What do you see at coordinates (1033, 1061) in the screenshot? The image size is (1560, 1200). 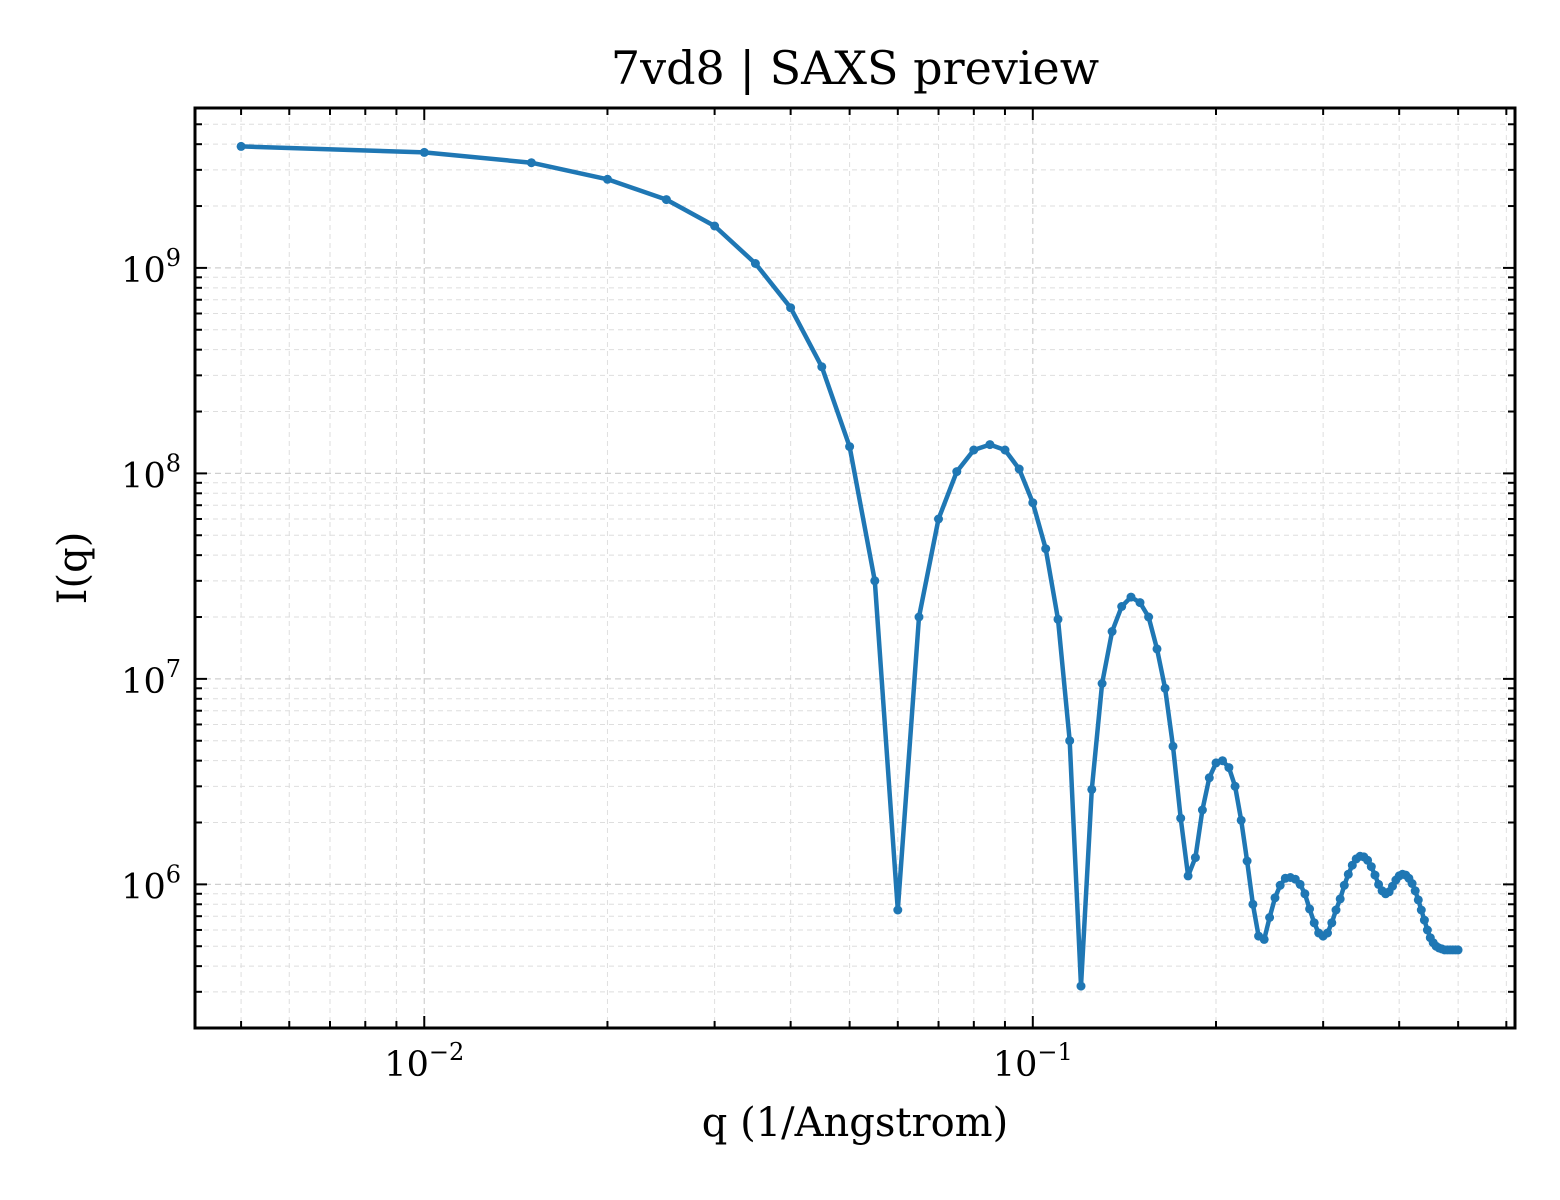 I see `x-tick-label: 10⁻¹` at bounding box center [1033, 1061].